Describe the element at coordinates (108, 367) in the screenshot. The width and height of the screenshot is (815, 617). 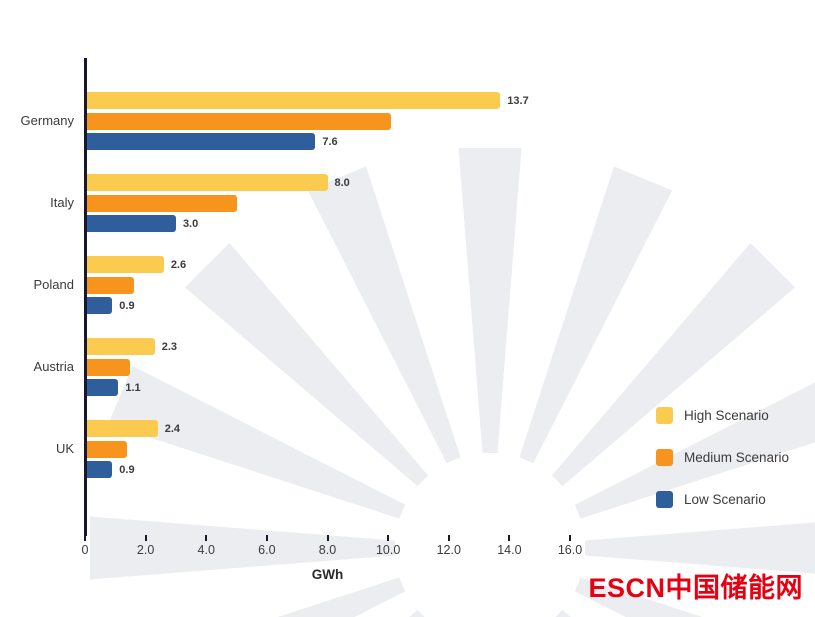
I see `bar-austria-medium-scenario` at that location.